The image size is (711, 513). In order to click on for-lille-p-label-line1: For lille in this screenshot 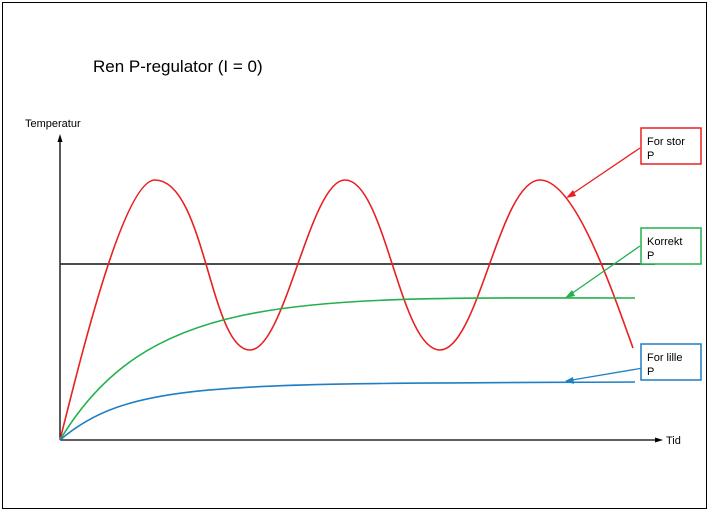, I will do `click(664, 358)`.